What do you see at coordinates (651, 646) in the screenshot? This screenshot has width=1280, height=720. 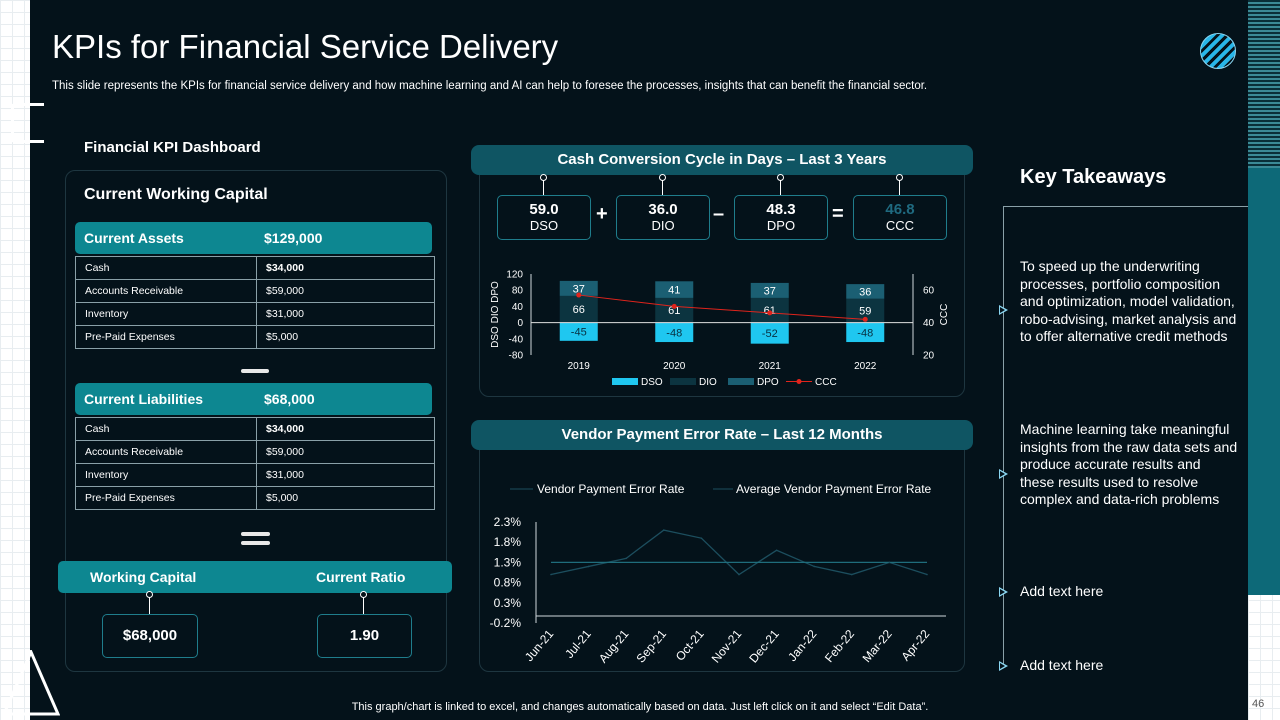 I see `x-tick-label: Sep-21` at bounding box center [651, 646].